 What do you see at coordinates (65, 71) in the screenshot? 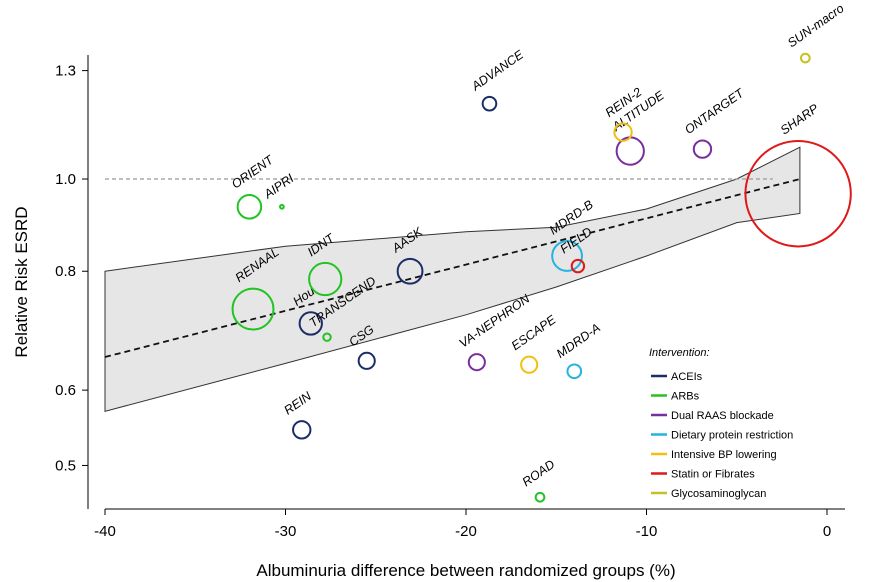
I see `y-tick-label: 1.3` at bounding box center [65, 71].